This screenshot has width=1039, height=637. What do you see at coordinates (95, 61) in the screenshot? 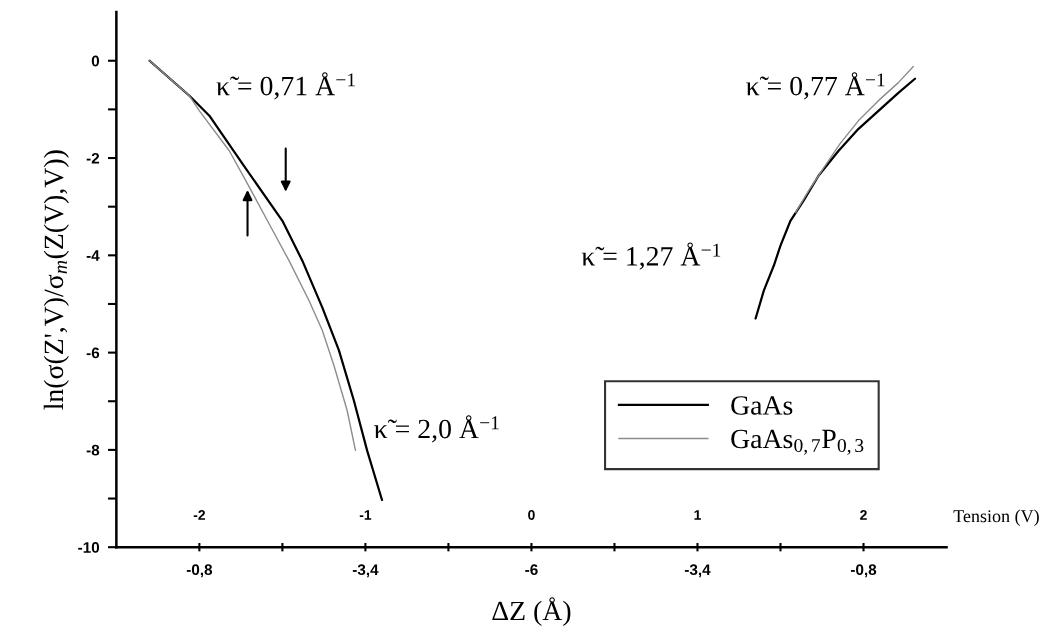
I see `y-tick-label: 0` at bounding box center [95, 61].